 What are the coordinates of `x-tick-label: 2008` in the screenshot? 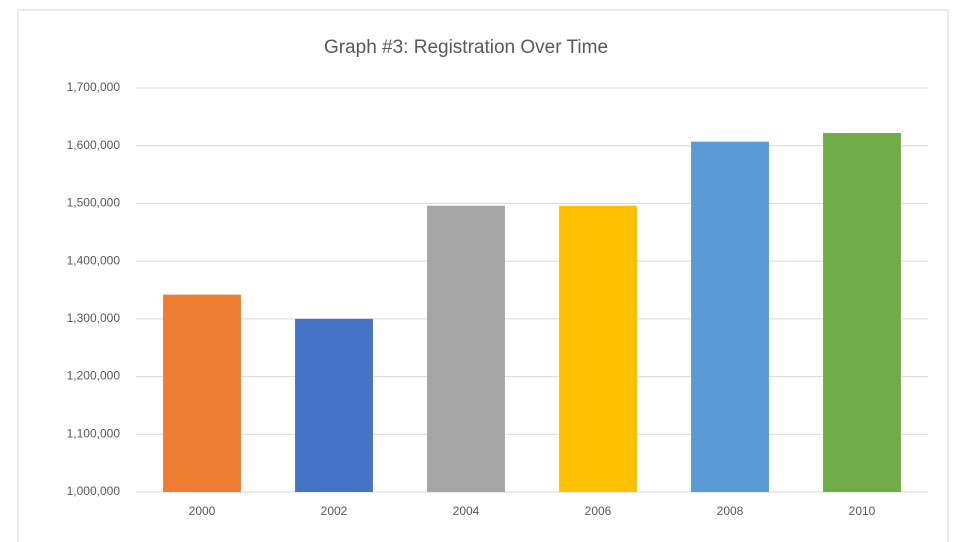 It's located at (730, 511).